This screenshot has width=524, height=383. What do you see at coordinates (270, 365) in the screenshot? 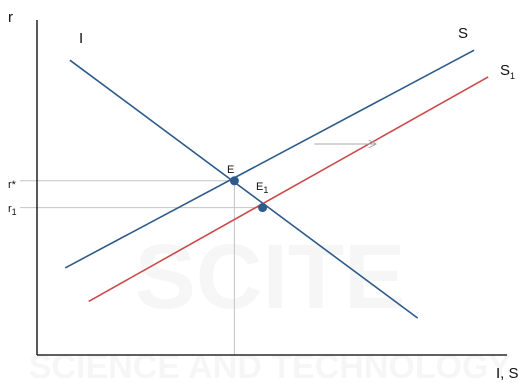
I see `watermark-sub: SCIENCE AND TECHNOLOGY` at bounding box center [270, 365].